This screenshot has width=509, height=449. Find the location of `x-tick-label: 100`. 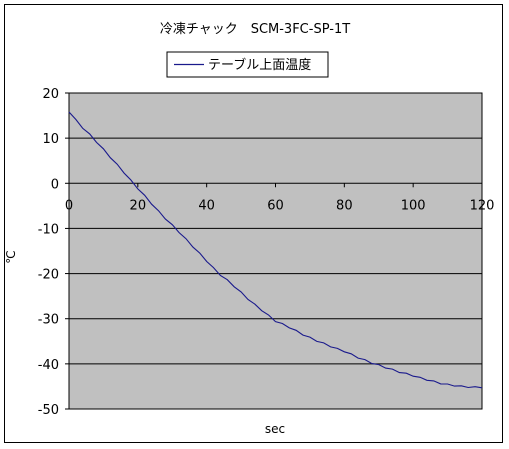

x-tick-label: 100 is located at coordinates (413, 205).